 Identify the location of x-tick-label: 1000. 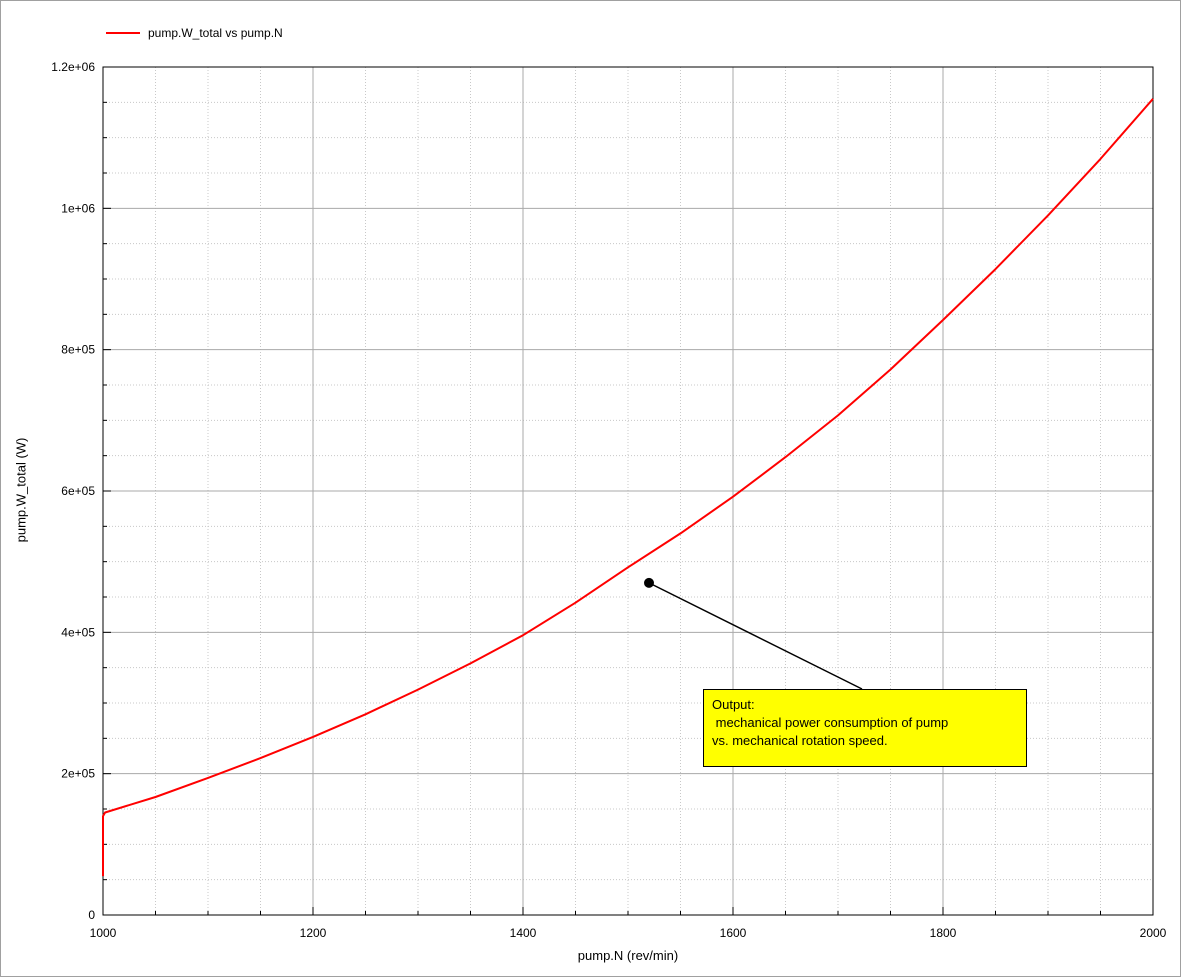
(103, 933).